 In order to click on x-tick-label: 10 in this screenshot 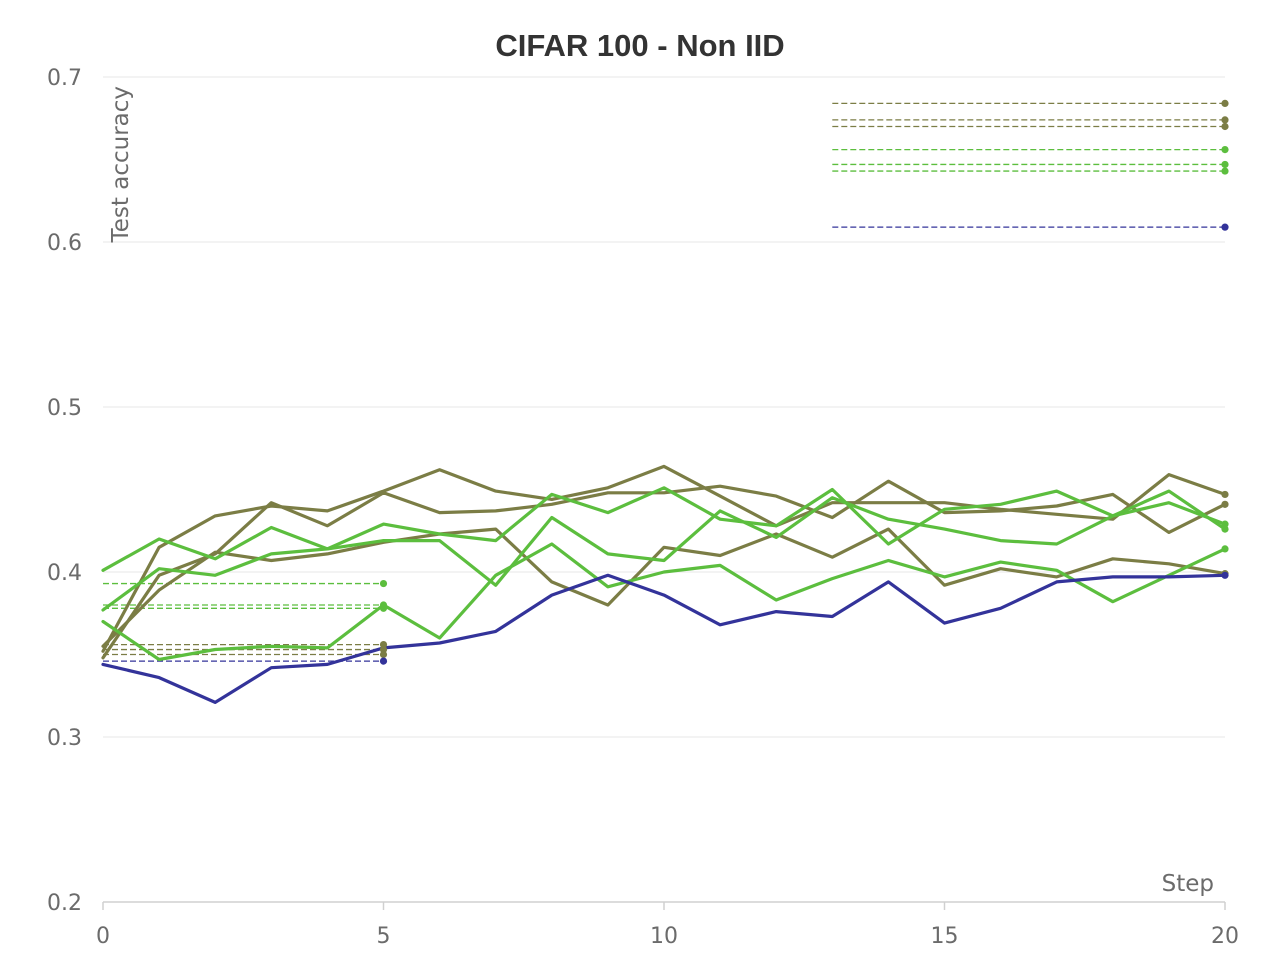, I will do `click(664, 936)`.